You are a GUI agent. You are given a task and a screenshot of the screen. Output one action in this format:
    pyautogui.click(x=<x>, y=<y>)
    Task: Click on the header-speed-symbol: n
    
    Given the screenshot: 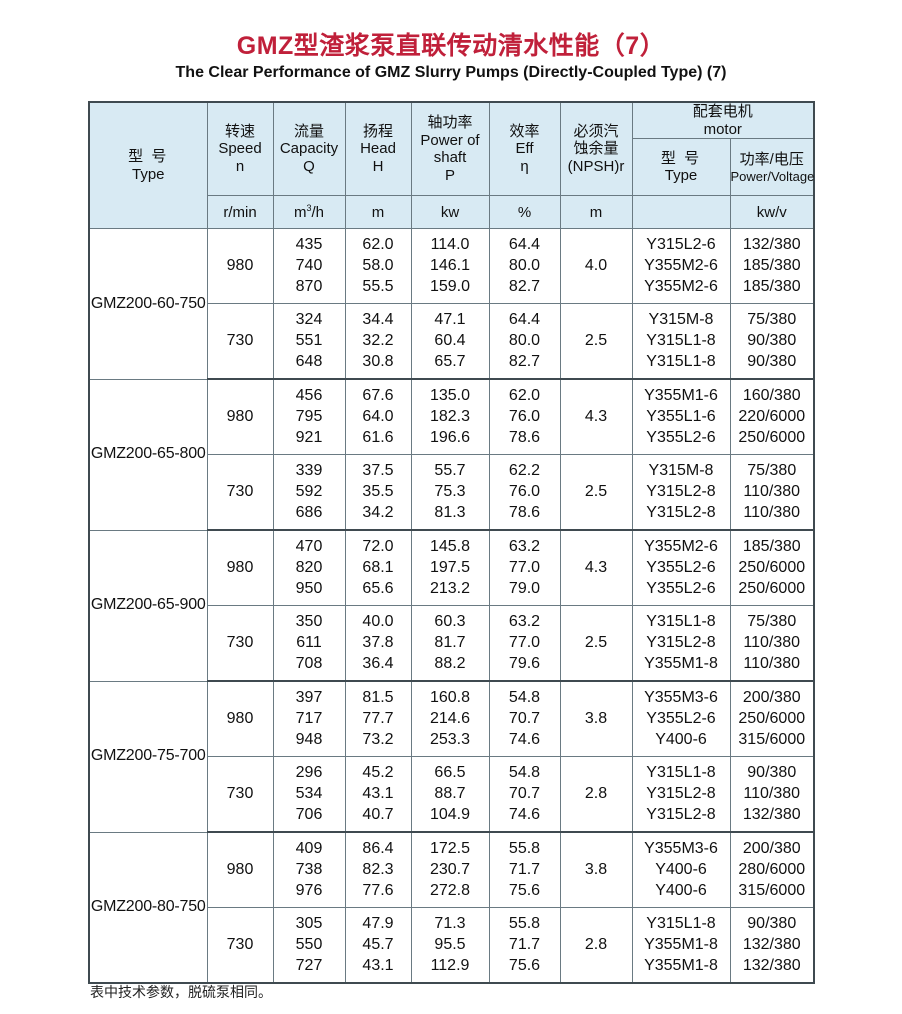 What is the action you would take?
    pyautogui.click(x=240, y=167)
    